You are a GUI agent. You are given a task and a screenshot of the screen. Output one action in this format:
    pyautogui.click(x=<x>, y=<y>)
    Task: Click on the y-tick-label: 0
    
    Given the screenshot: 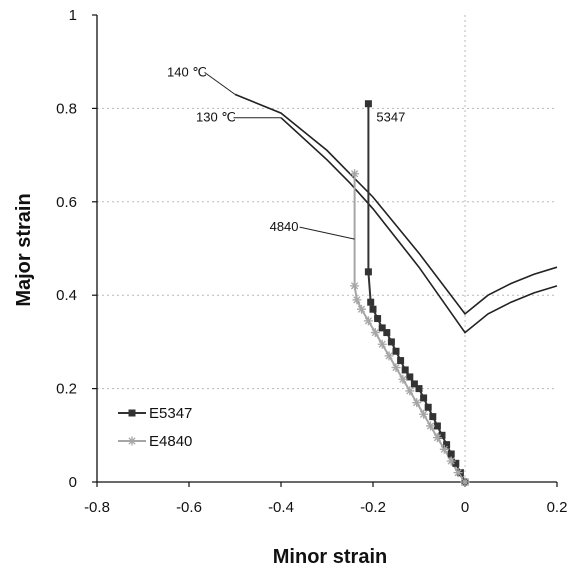 What is the action you would take?
    pyautogui.click(x=73, y=482)
    